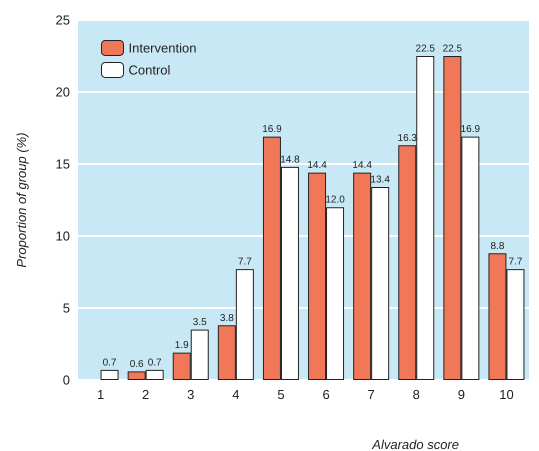 This screenshot has width=539, height=451. Describe the element at coordinates (149, 70) in the screenshot. I see `legend-label: Control` at that location.